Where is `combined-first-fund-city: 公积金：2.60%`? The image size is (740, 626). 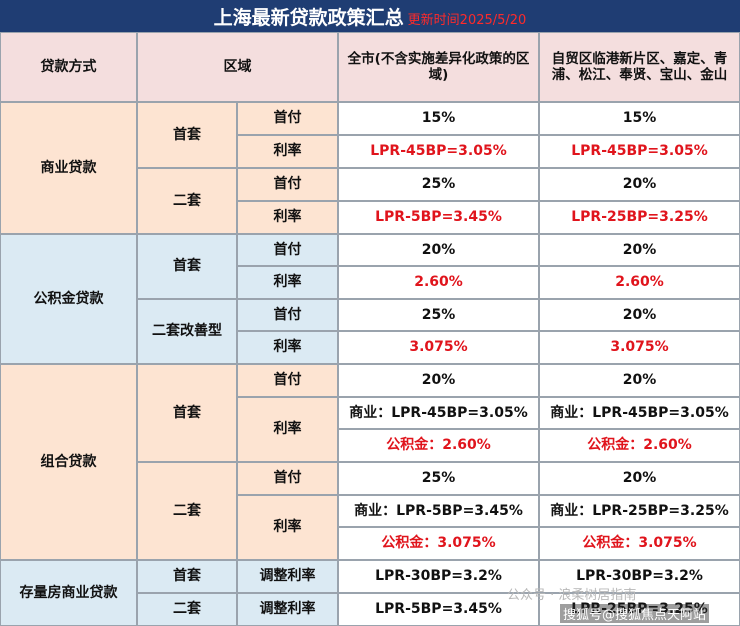 combined-first-fund-city: 公积金：2.60% is located at coordinates (438, 445).